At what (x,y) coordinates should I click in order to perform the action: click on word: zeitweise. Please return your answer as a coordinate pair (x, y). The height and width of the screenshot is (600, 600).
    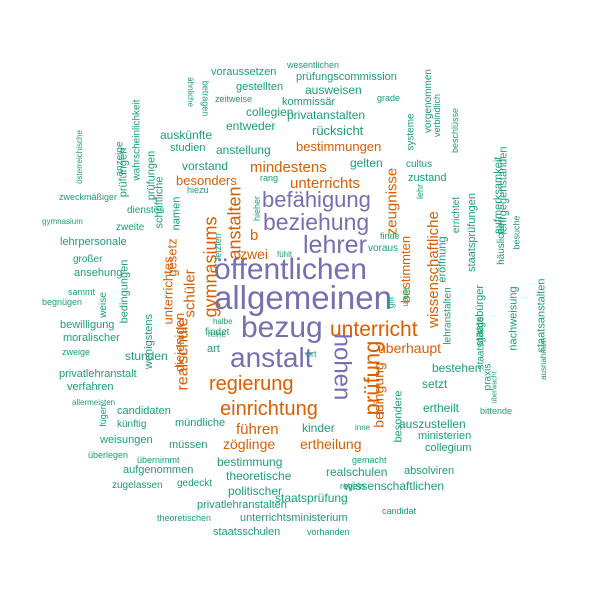
    Looking at the image, I should click on (234, 99).